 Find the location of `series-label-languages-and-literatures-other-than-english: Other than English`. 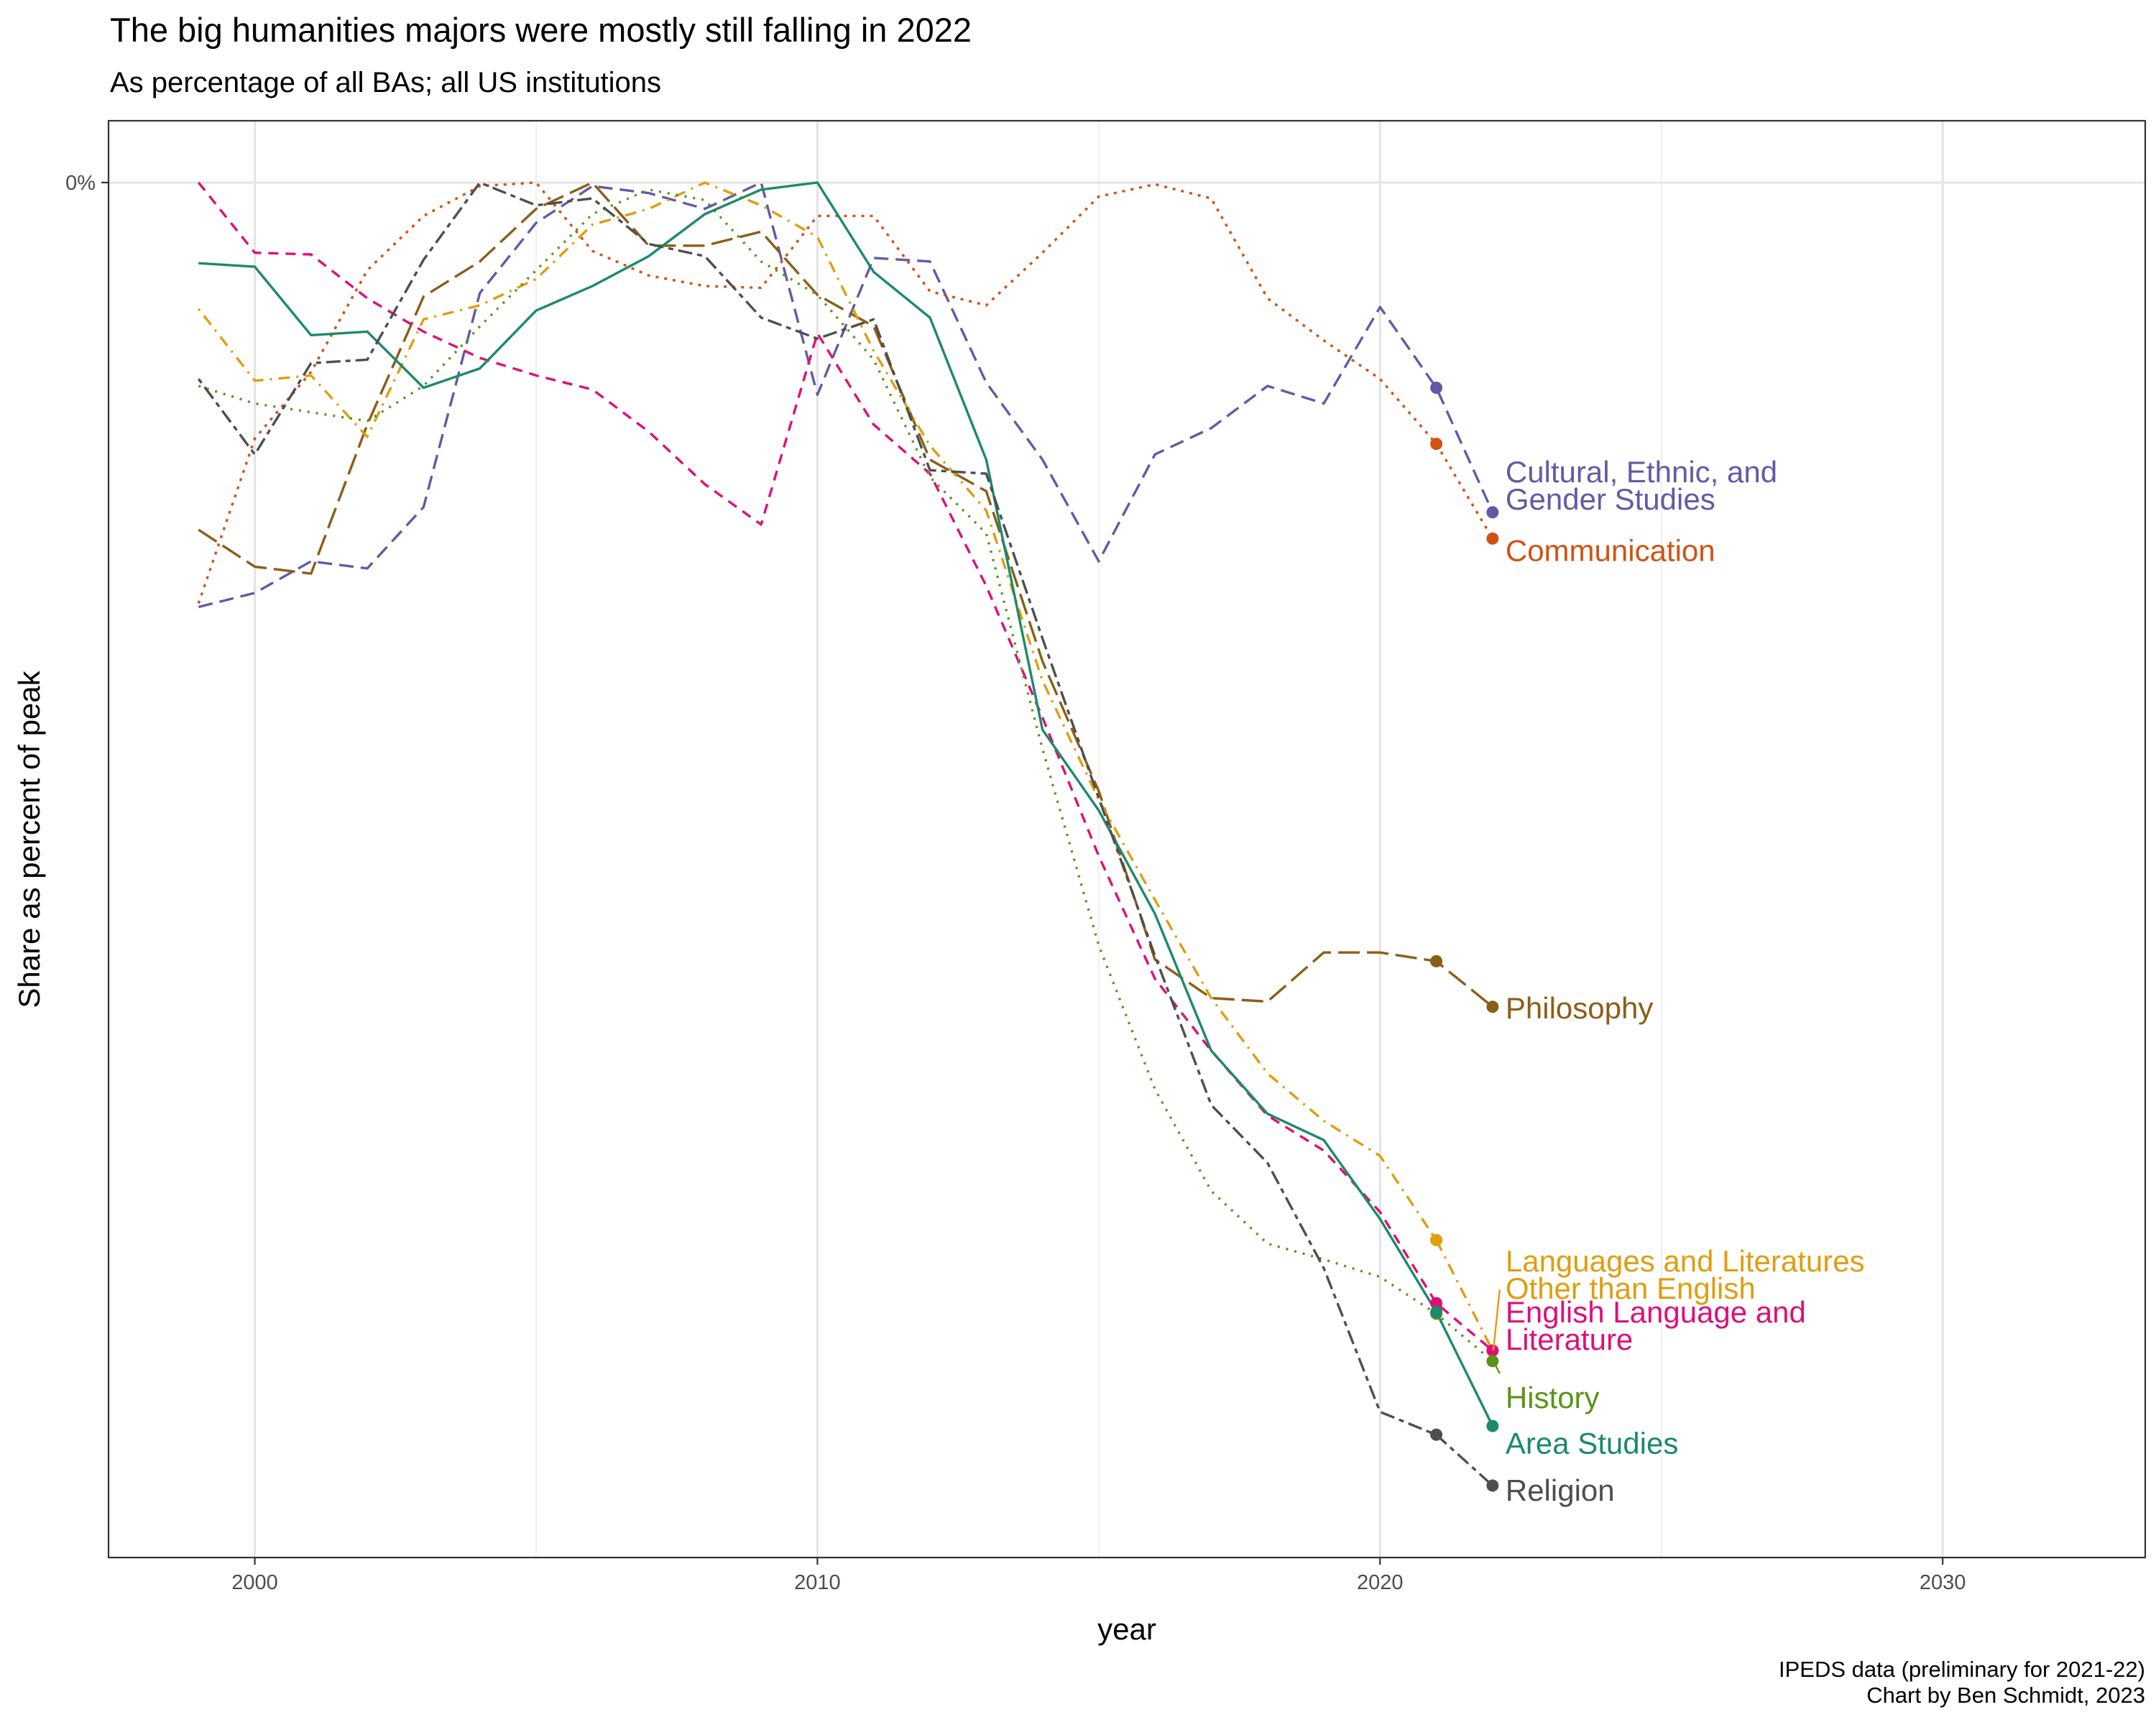

series-label-languages-and-literatures-other-than-english: Other than English is located at coordinates (1631, 1288).